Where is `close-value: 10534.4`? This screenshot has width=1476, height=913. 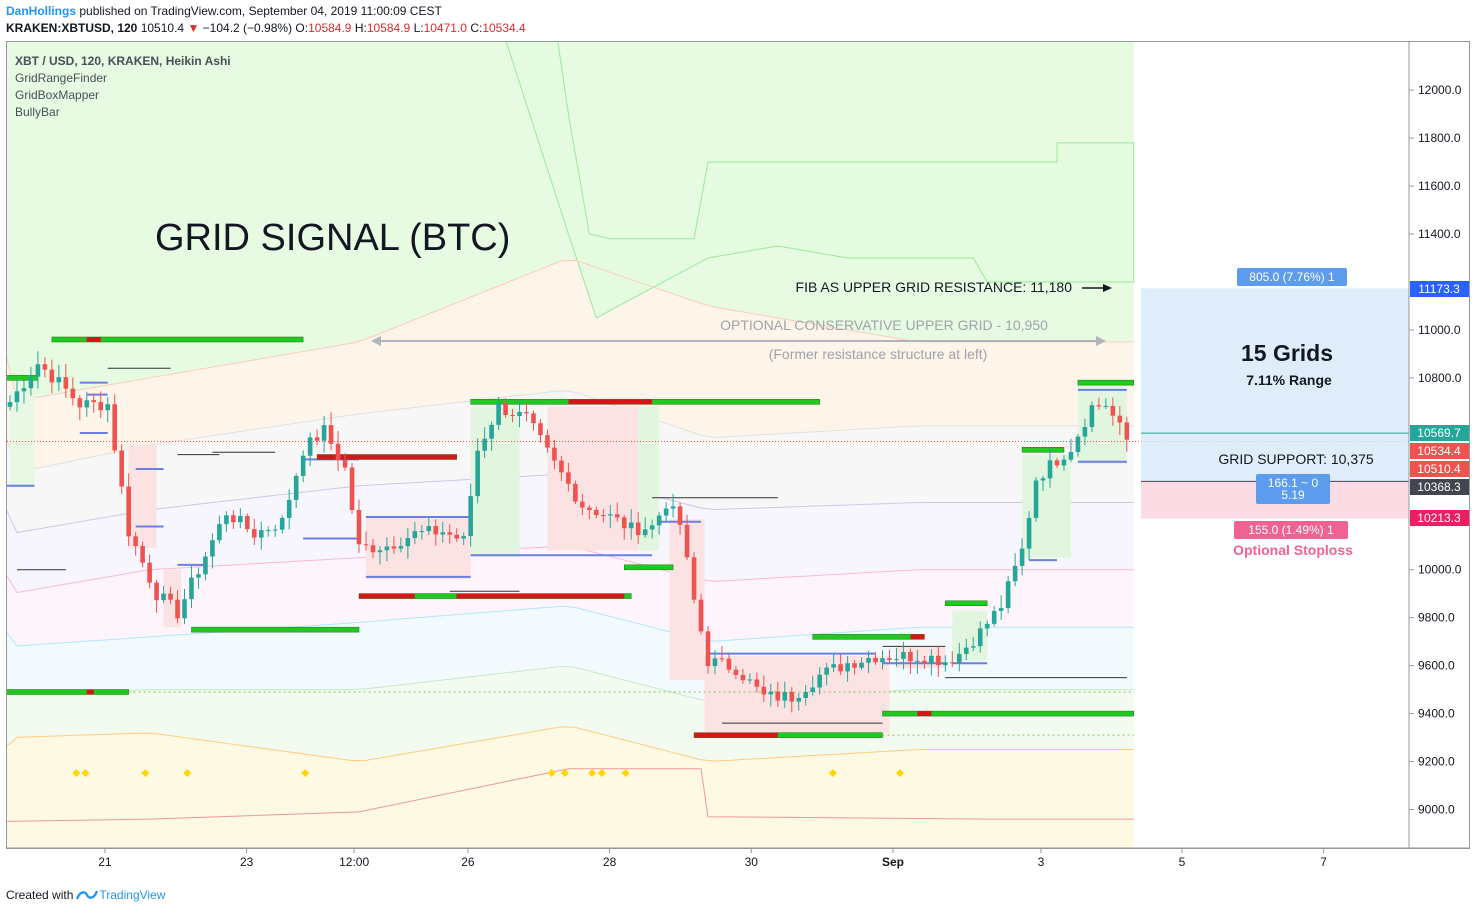 close-value: 10534.4 is located at coordinates (504, 28).